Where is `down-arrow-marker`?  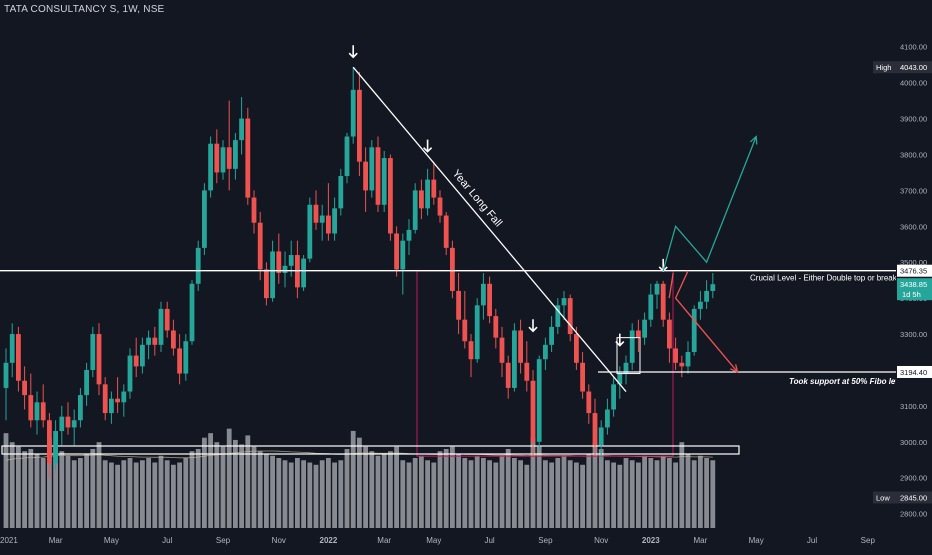
down-arrow-marker is located at coordinates (533, 326).